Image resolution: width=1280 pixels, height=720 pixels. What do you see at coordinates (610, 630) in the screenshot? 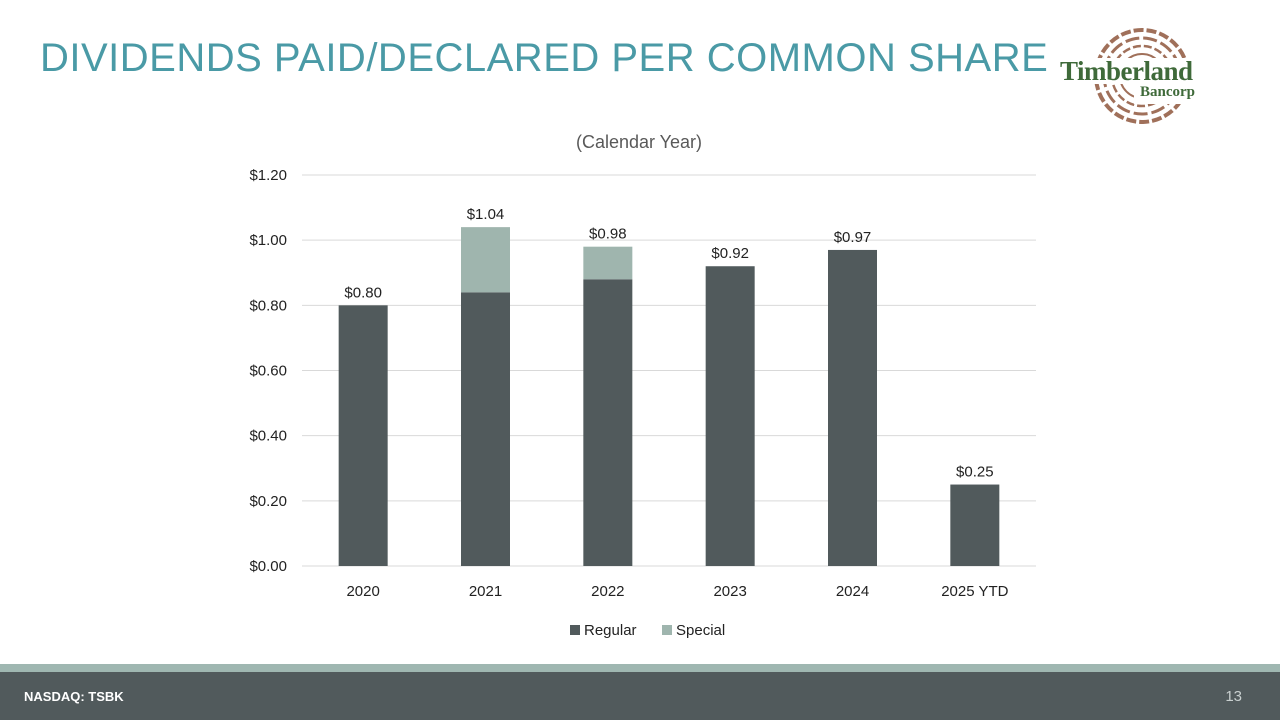
I see `legend-label-regular: Regular` at bounding box center [610, 630].